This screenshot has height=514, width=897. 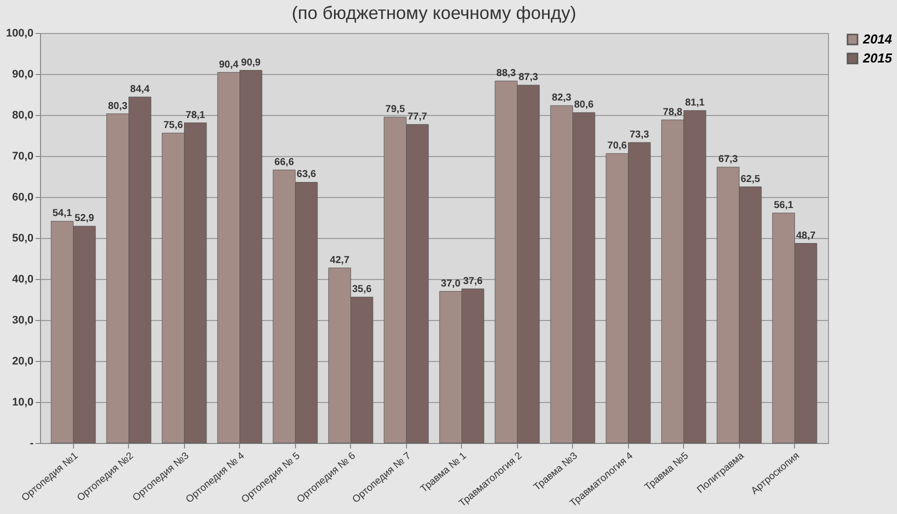 I want to click on legend-label: 2014, so click(x=877, y=39).